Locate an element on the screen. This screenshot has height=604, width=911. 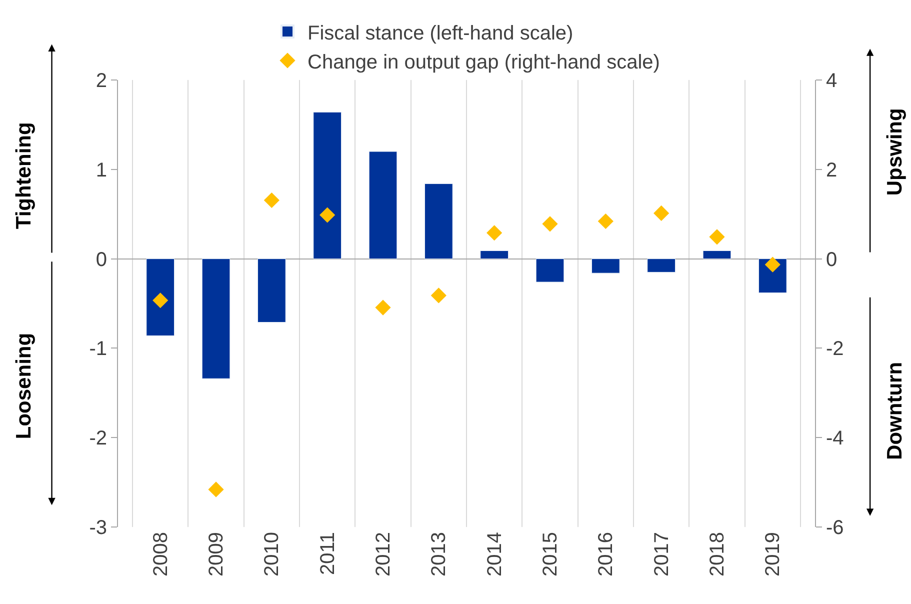
x-tick-label: 2009 is located at coordinates (217, 554).